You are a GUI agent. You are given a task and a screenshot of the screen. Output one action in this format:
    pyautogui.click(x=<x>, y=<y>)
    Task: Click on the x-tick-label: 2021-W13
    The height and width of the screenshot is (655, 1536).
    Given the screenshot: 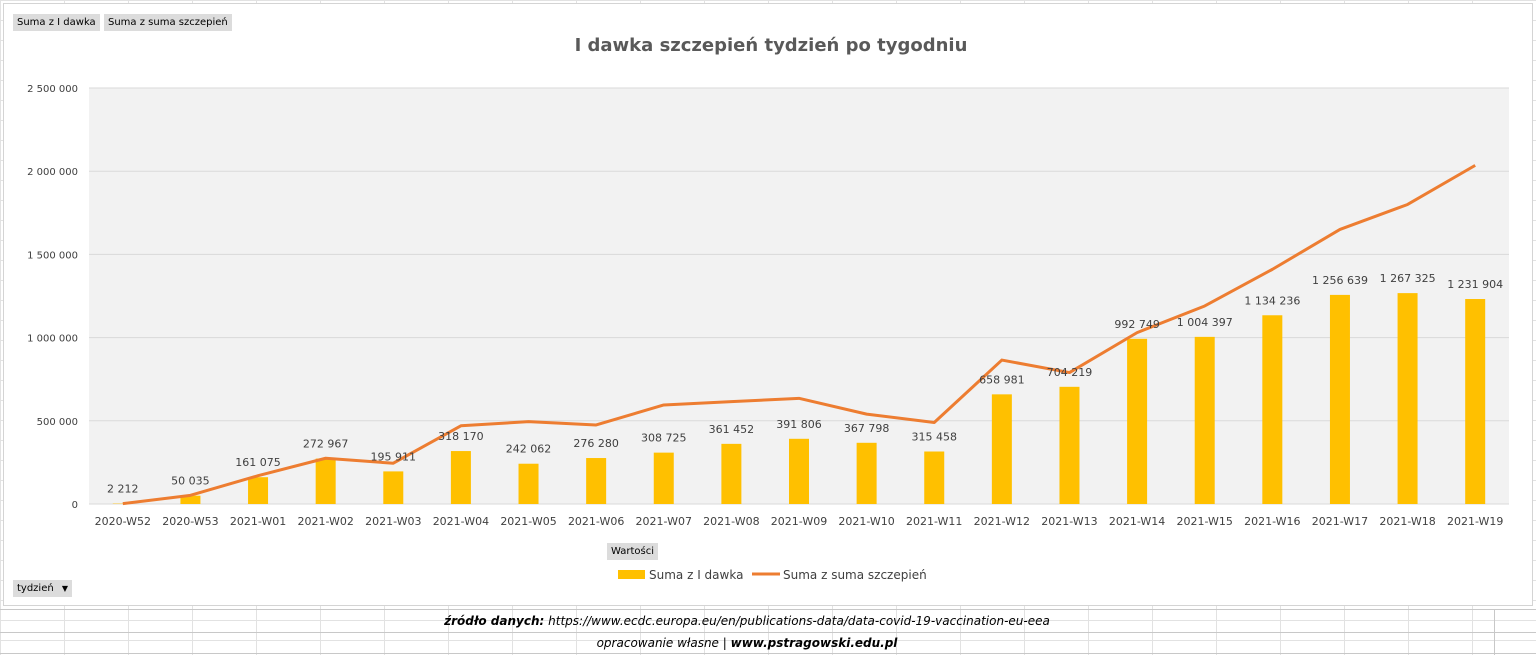 What is the action you would take?
    pyautogui.click(x=1069, y=521)
    